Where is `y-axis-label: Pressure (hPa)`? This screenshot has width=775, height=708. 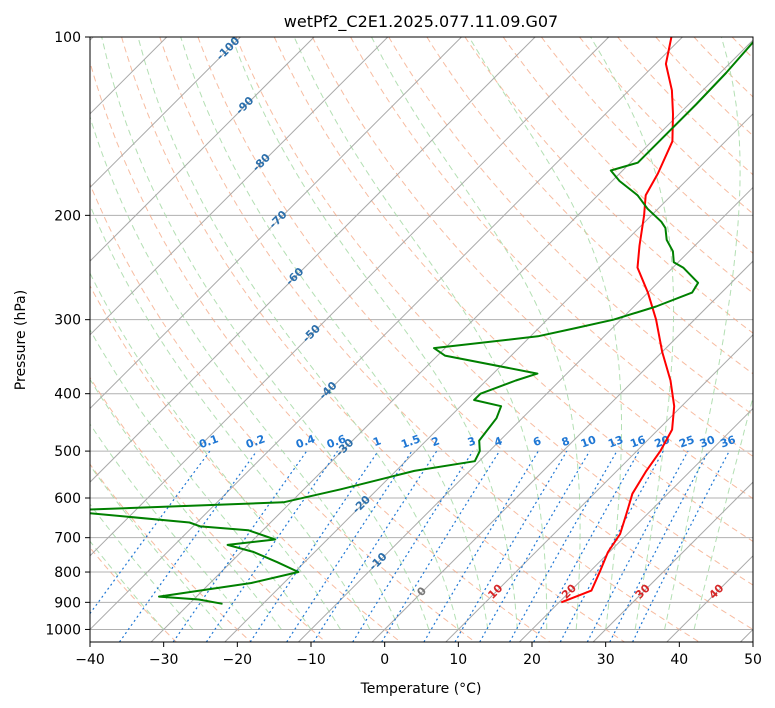 y-axis-label: Pressure (hPa) is located at coordinates (21, 340).